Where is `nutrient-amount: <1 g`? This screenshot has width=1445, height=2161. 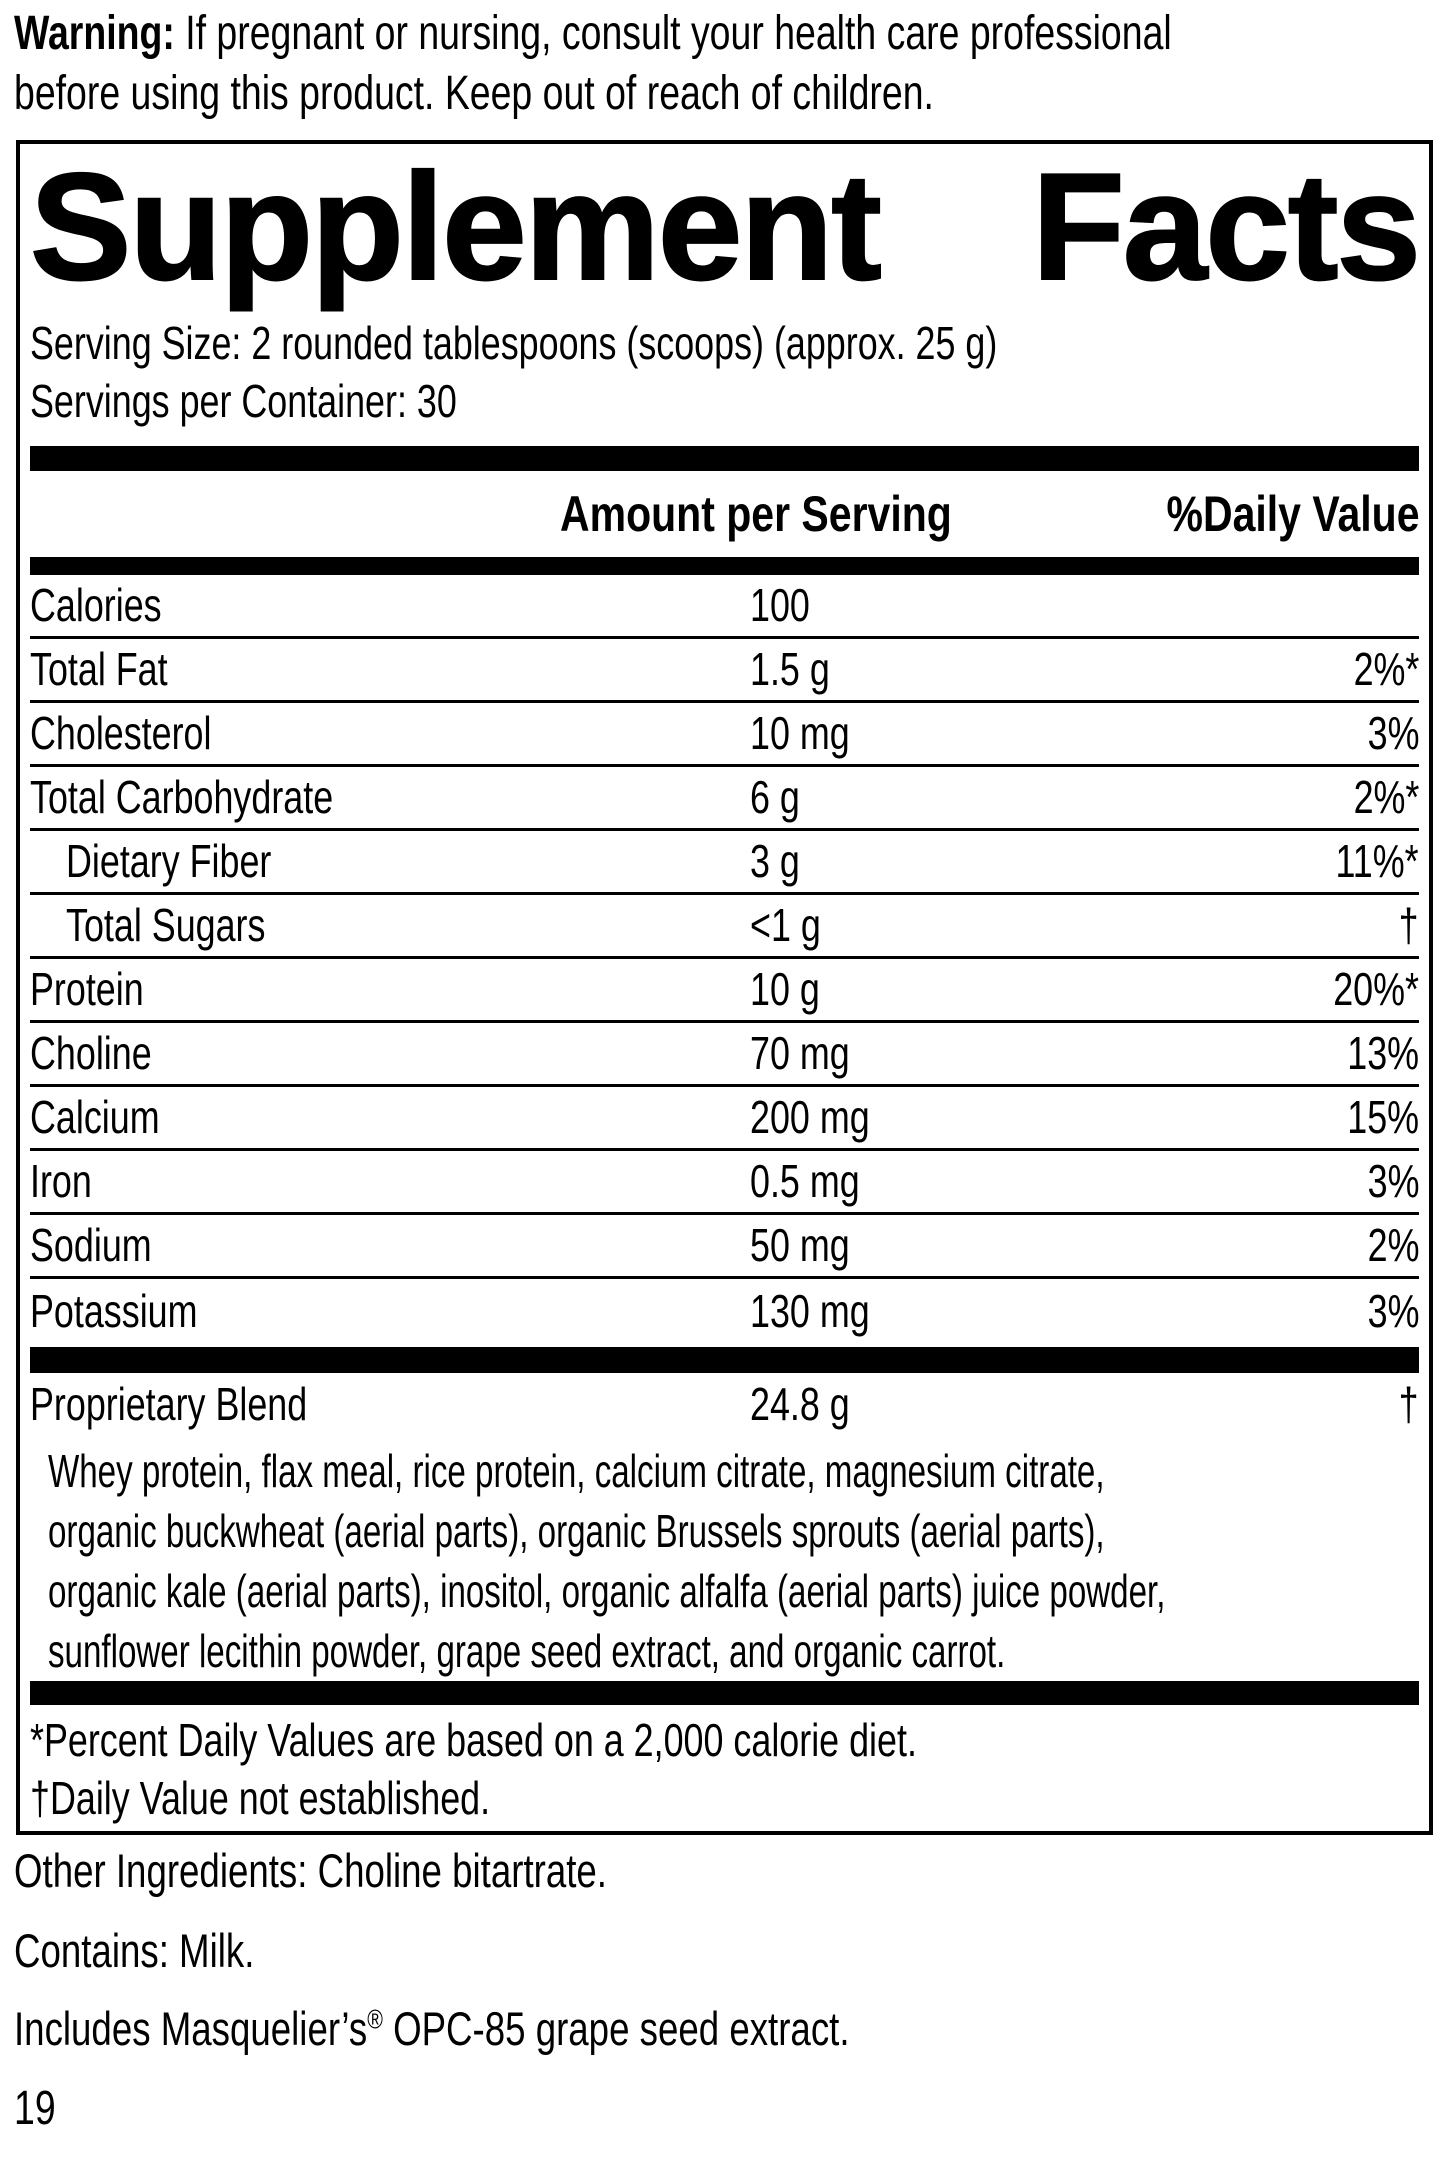 nutrient-amount: <1 g is located at coordinates (785, 925).